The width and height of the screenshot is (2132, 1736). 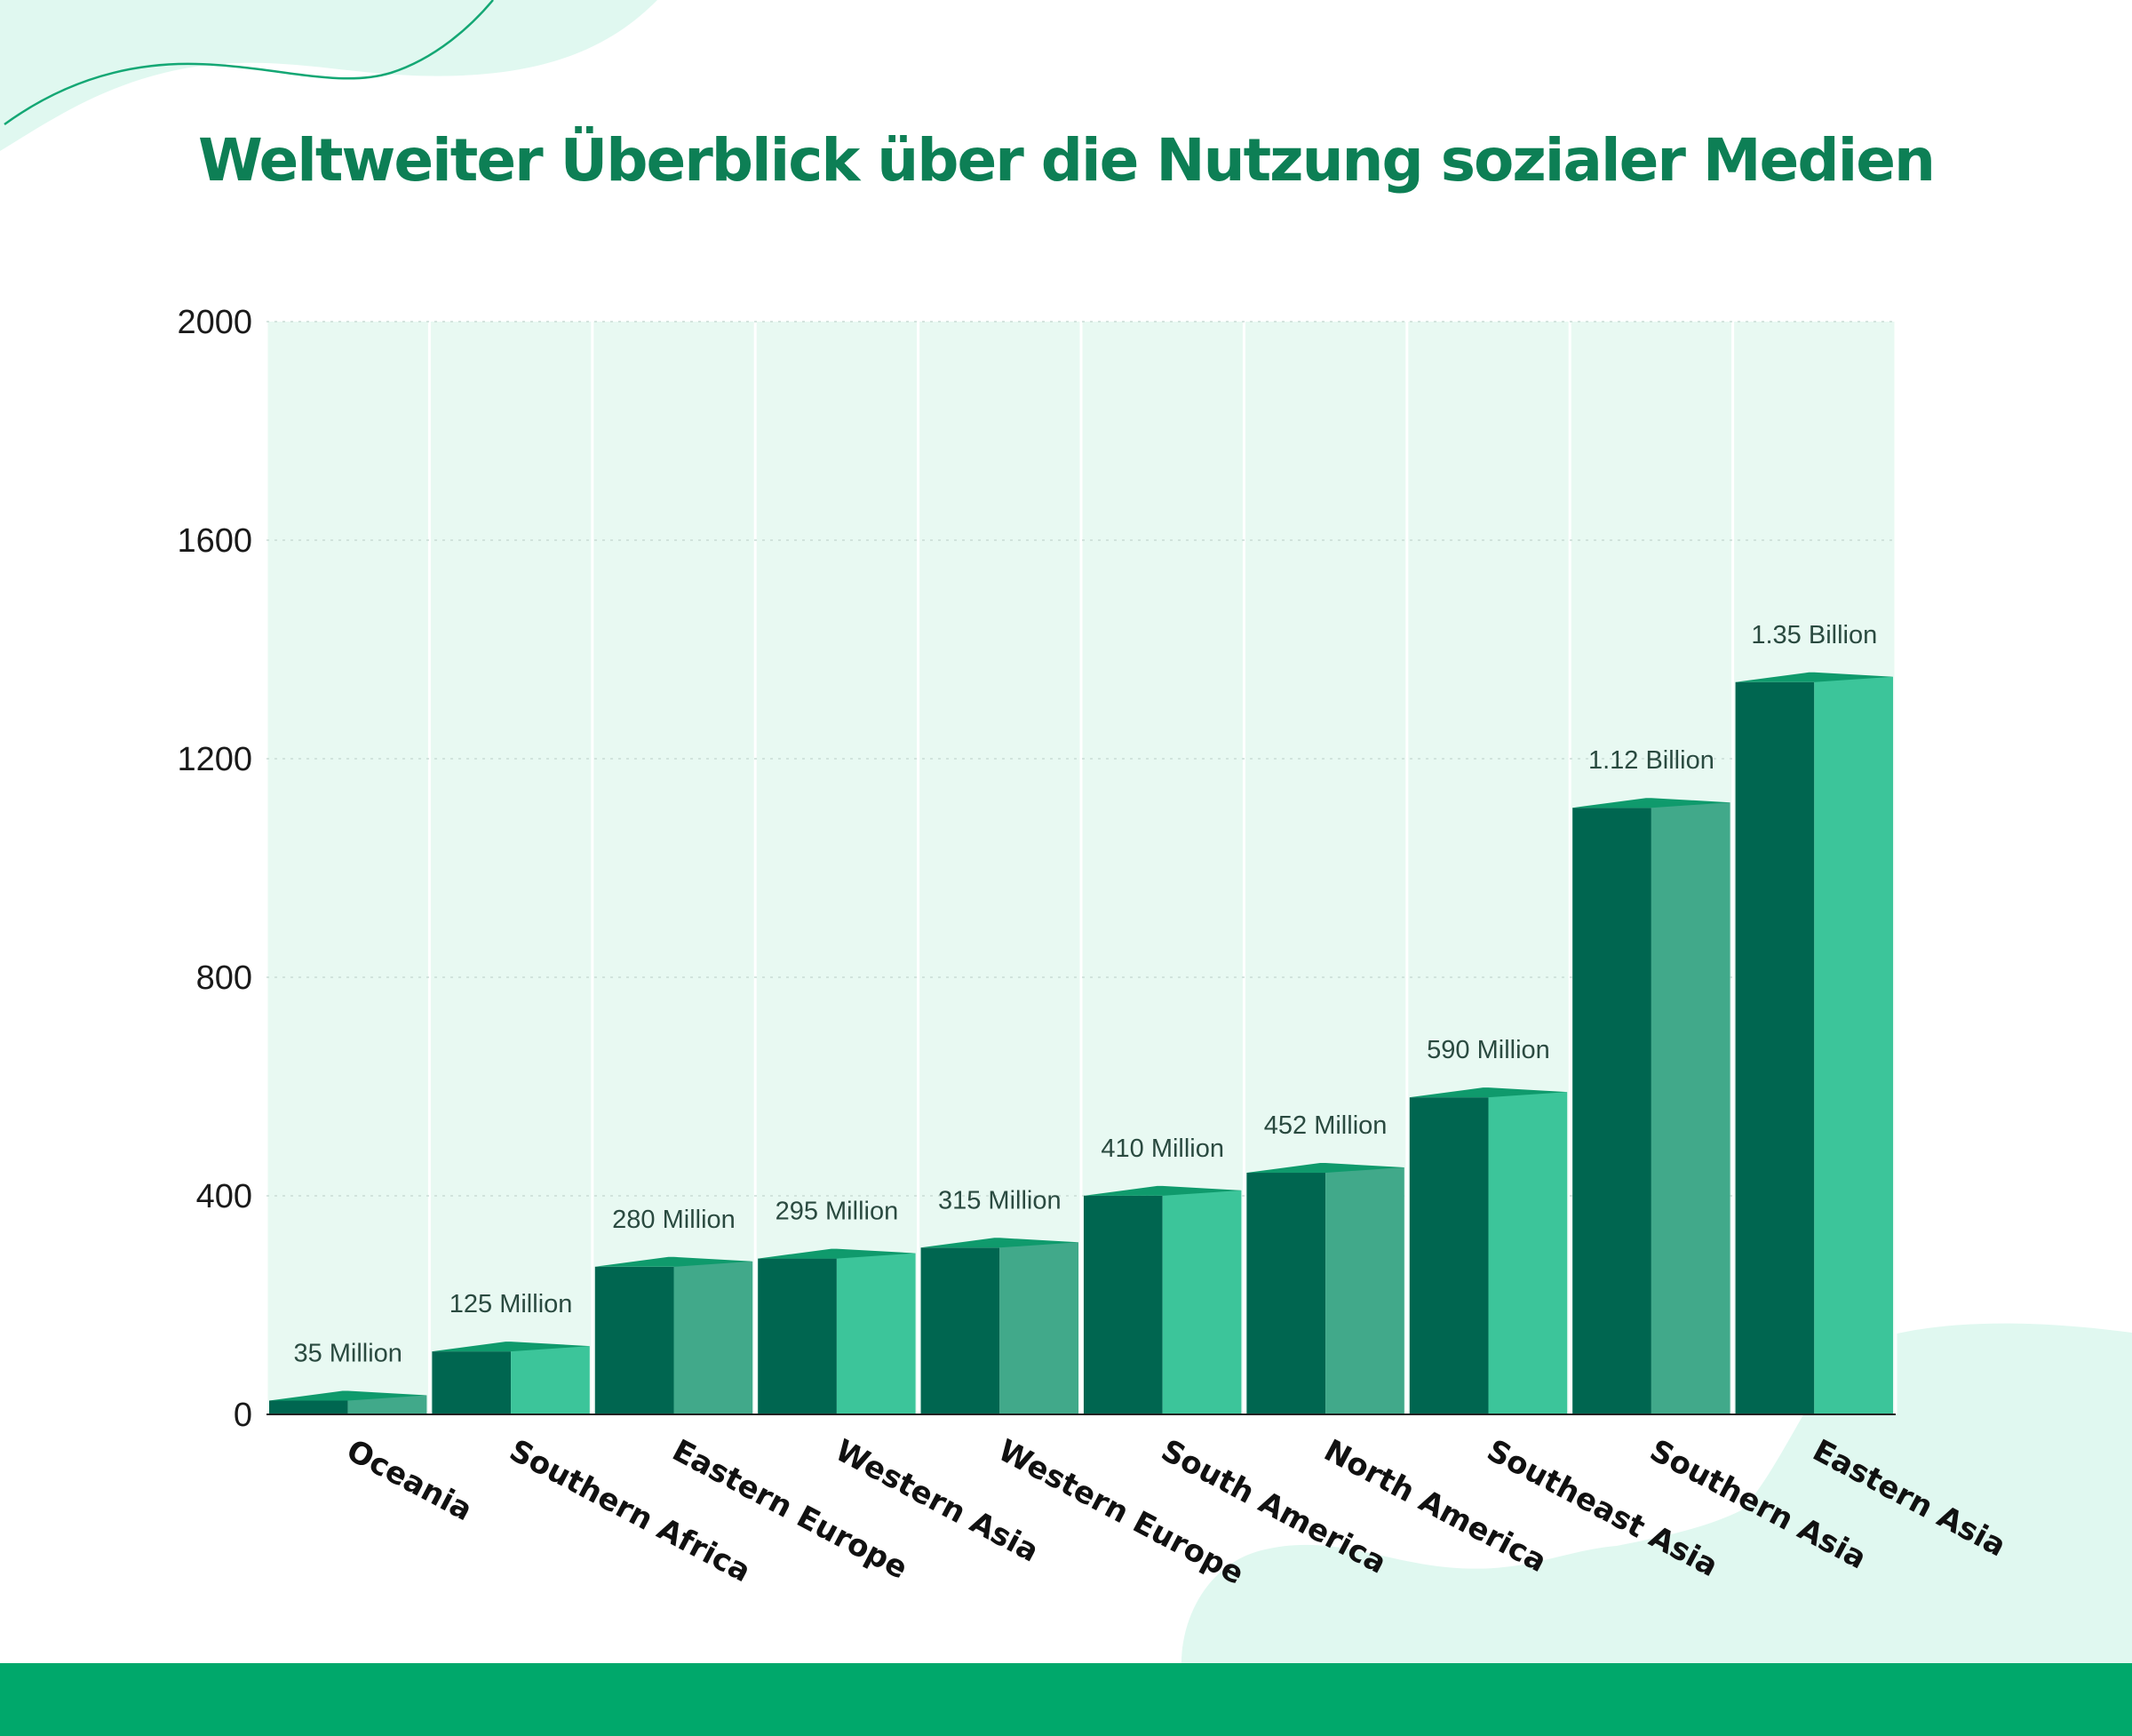 What do you see at coordinates (837, 1212) in the screenshot?
I see `bar-value-label: 295 Million` at bounding box center [837, 1212].